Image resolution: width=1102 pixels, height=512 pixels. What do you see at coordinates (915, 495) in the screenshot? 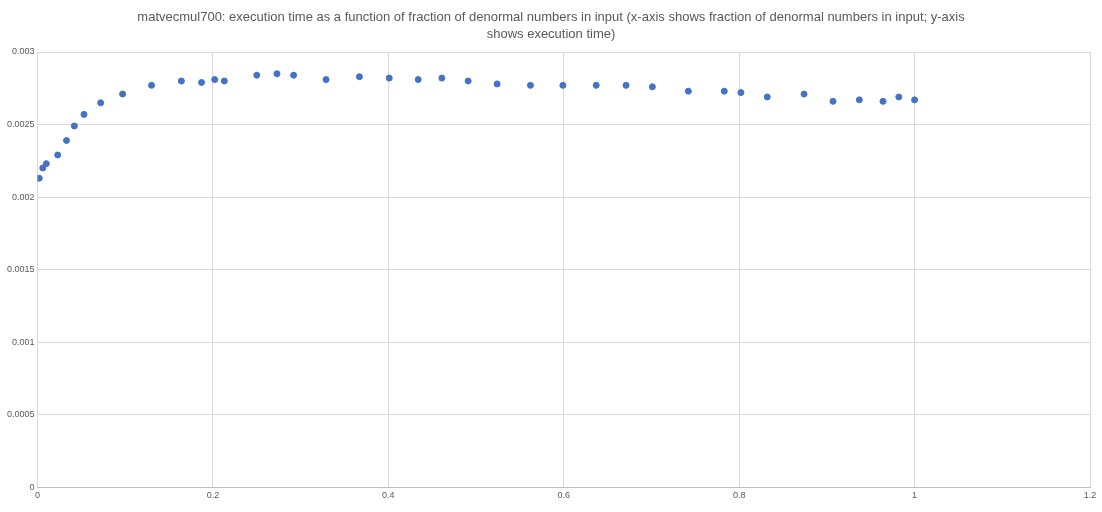
I see `x-tick-label: 1` at bounding box center [915, 495].